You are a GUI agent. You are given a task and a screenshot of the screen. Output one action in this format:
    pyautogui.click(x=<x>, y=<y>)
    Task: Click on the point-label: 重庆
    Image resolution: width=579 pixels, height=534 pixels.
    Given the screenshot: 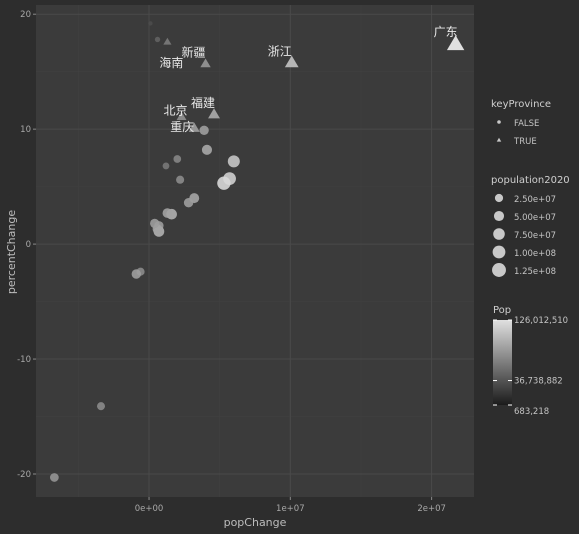 What is the action you would take?
    pyautogui.click(x=182, y=127)
    